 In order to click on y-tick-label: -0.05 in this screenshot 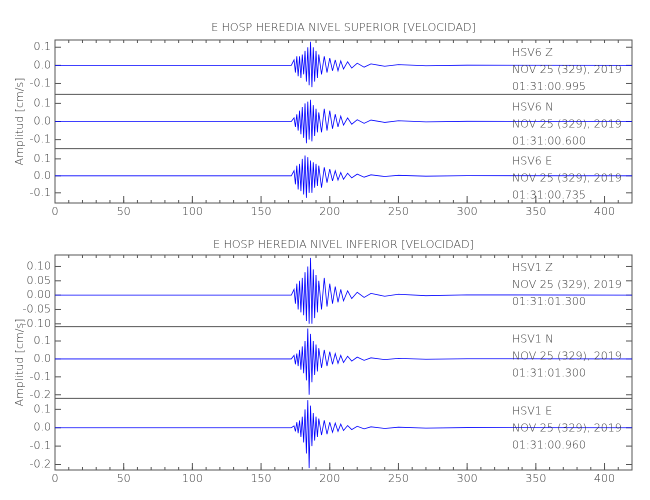, I will do `click(37, 308)`.